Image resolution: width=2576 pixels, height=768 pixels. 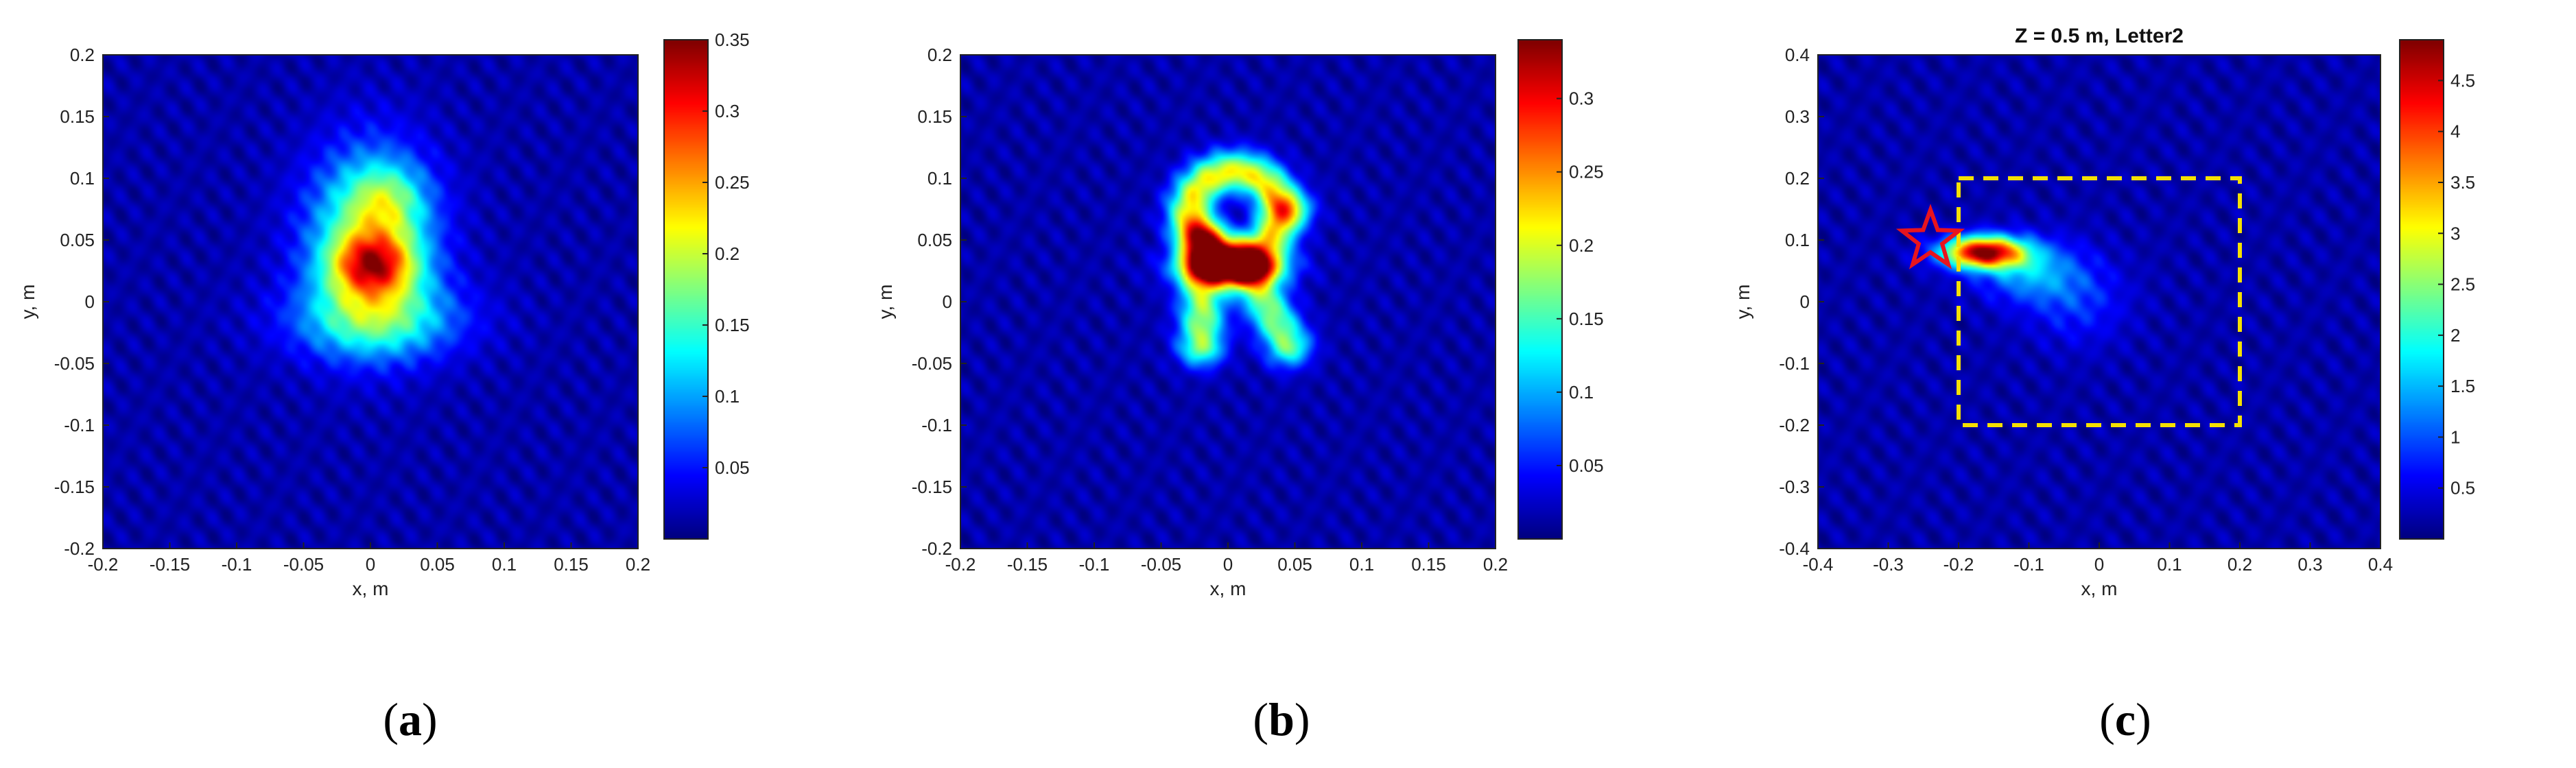 What do you see at coordinates (934, 240) in the screenshot?
I see `y-tick-label: 0.05` at bounding box center [934, 240].